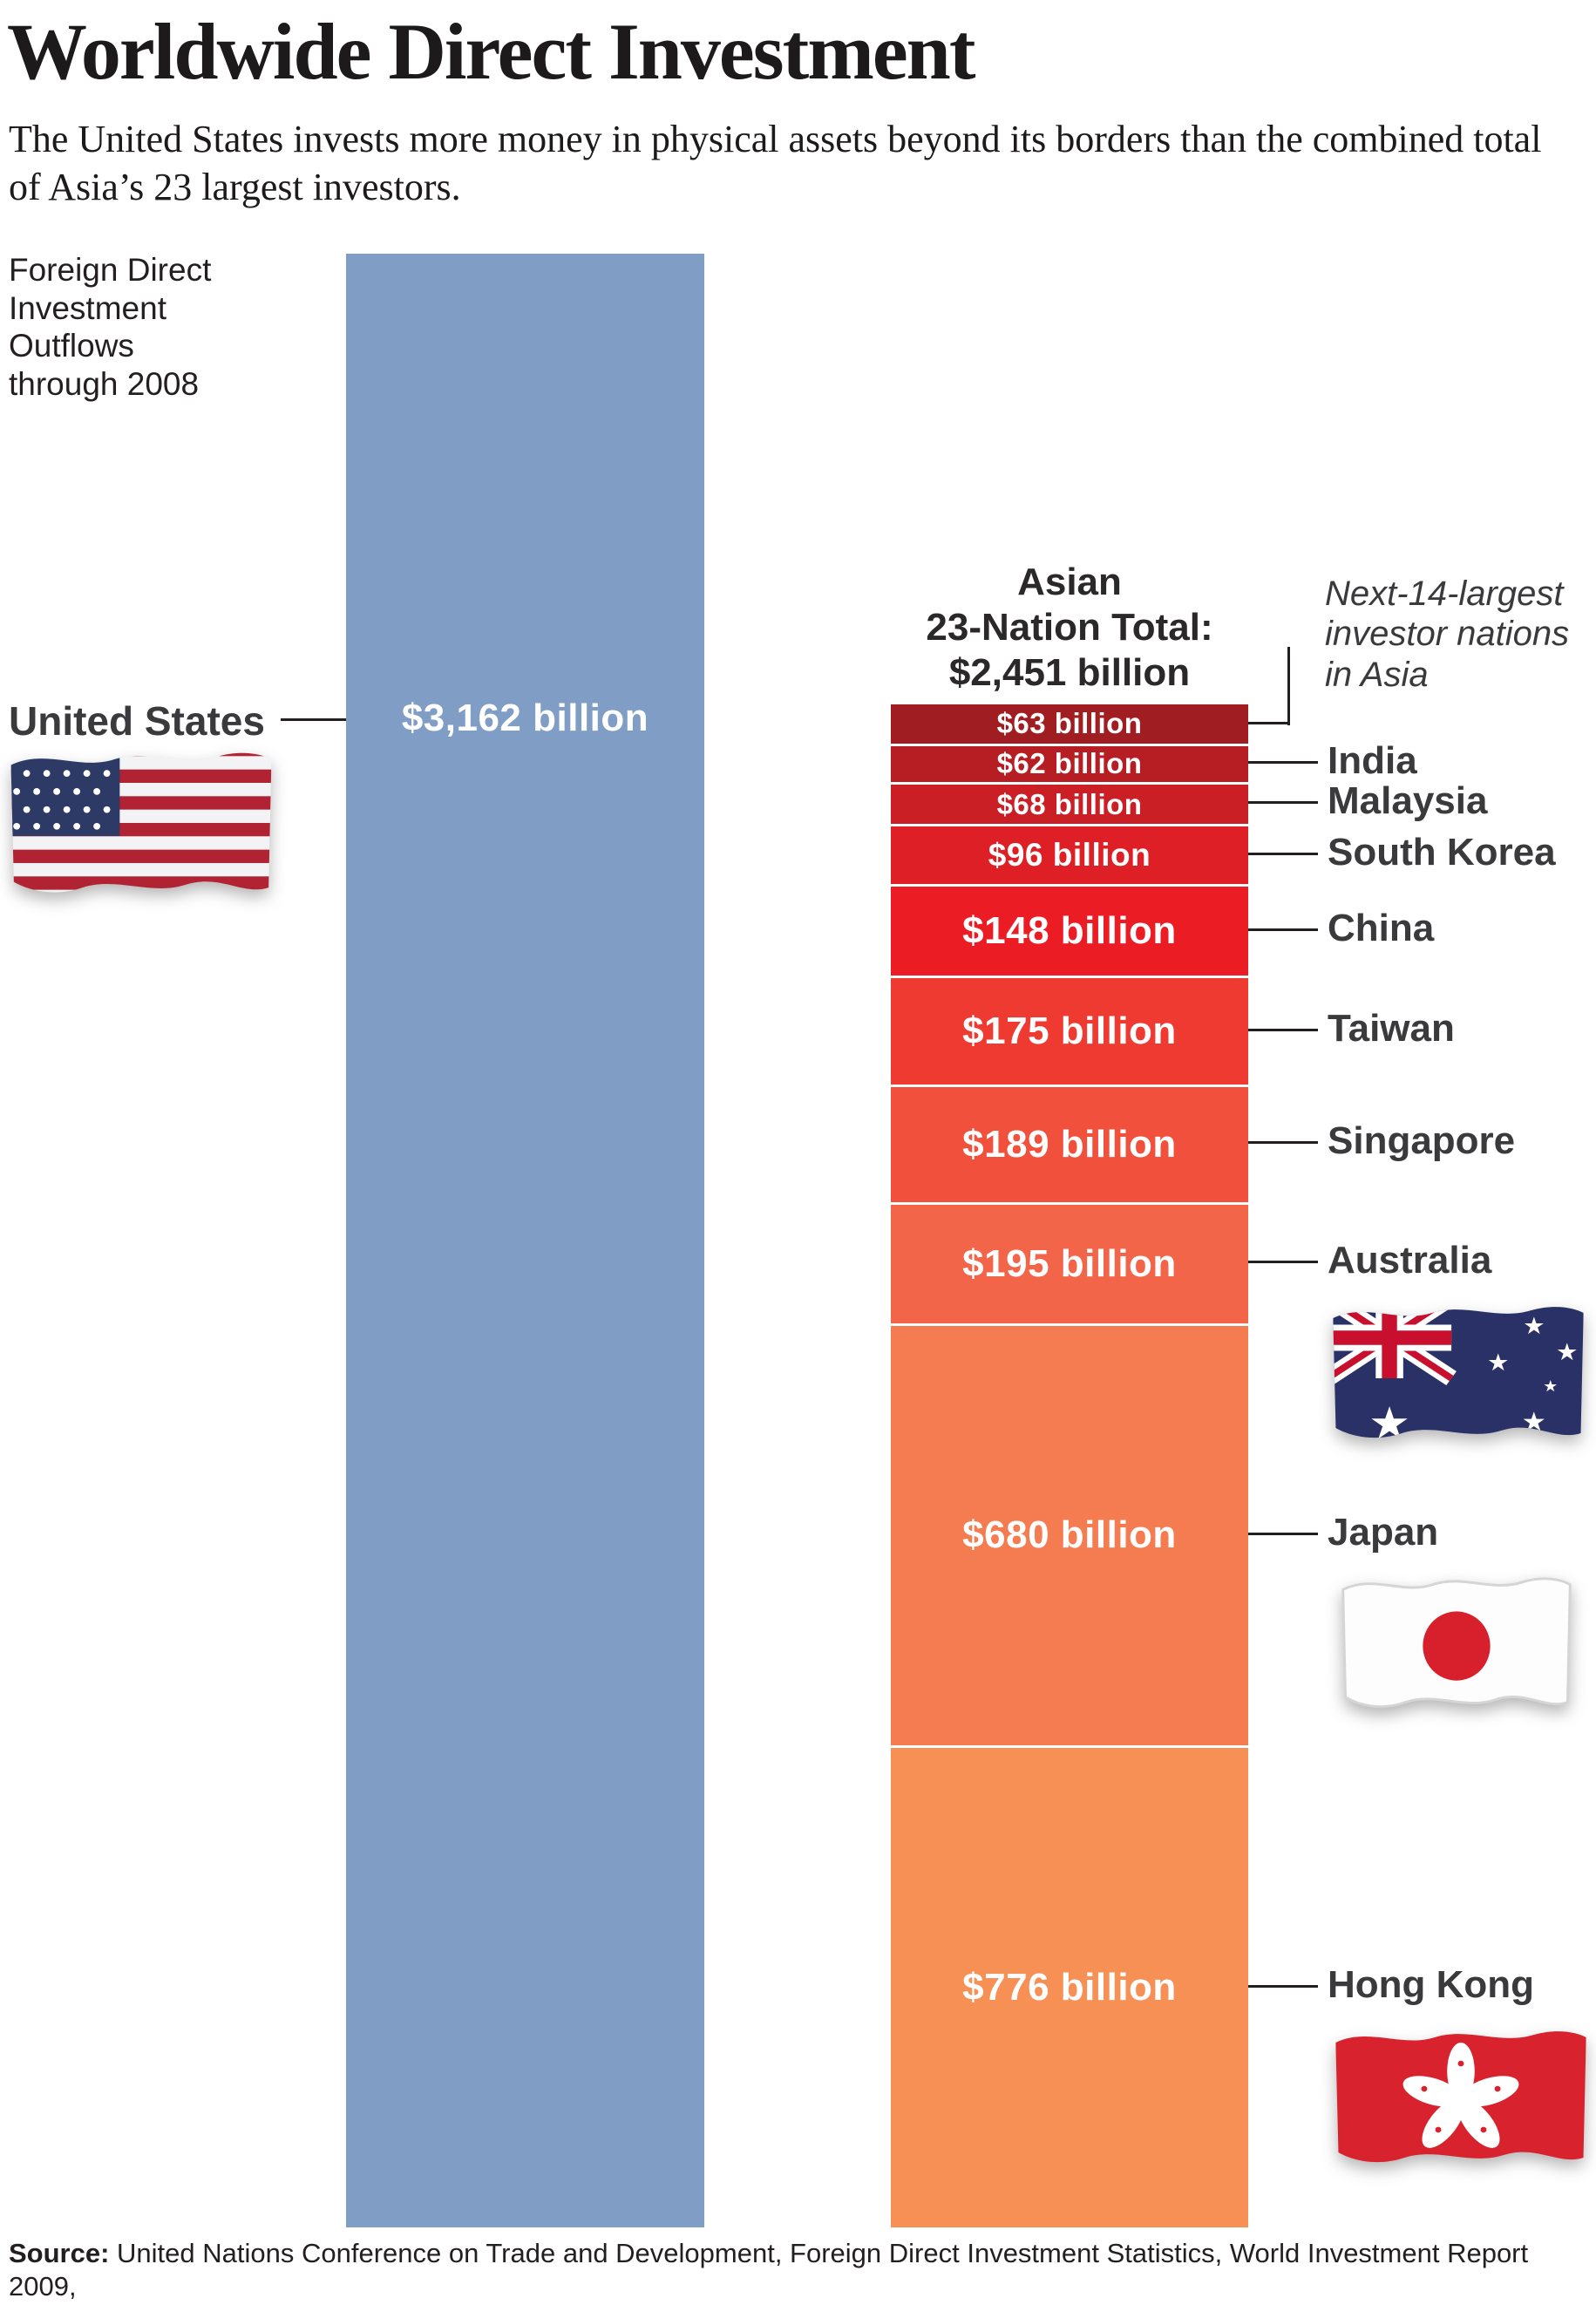 The image size is (1596, 2305). What do you see at coordinates (1283, 1143) in the screenshot?
I see `connector-line-singapore` at bounding box center [1283, 1143].